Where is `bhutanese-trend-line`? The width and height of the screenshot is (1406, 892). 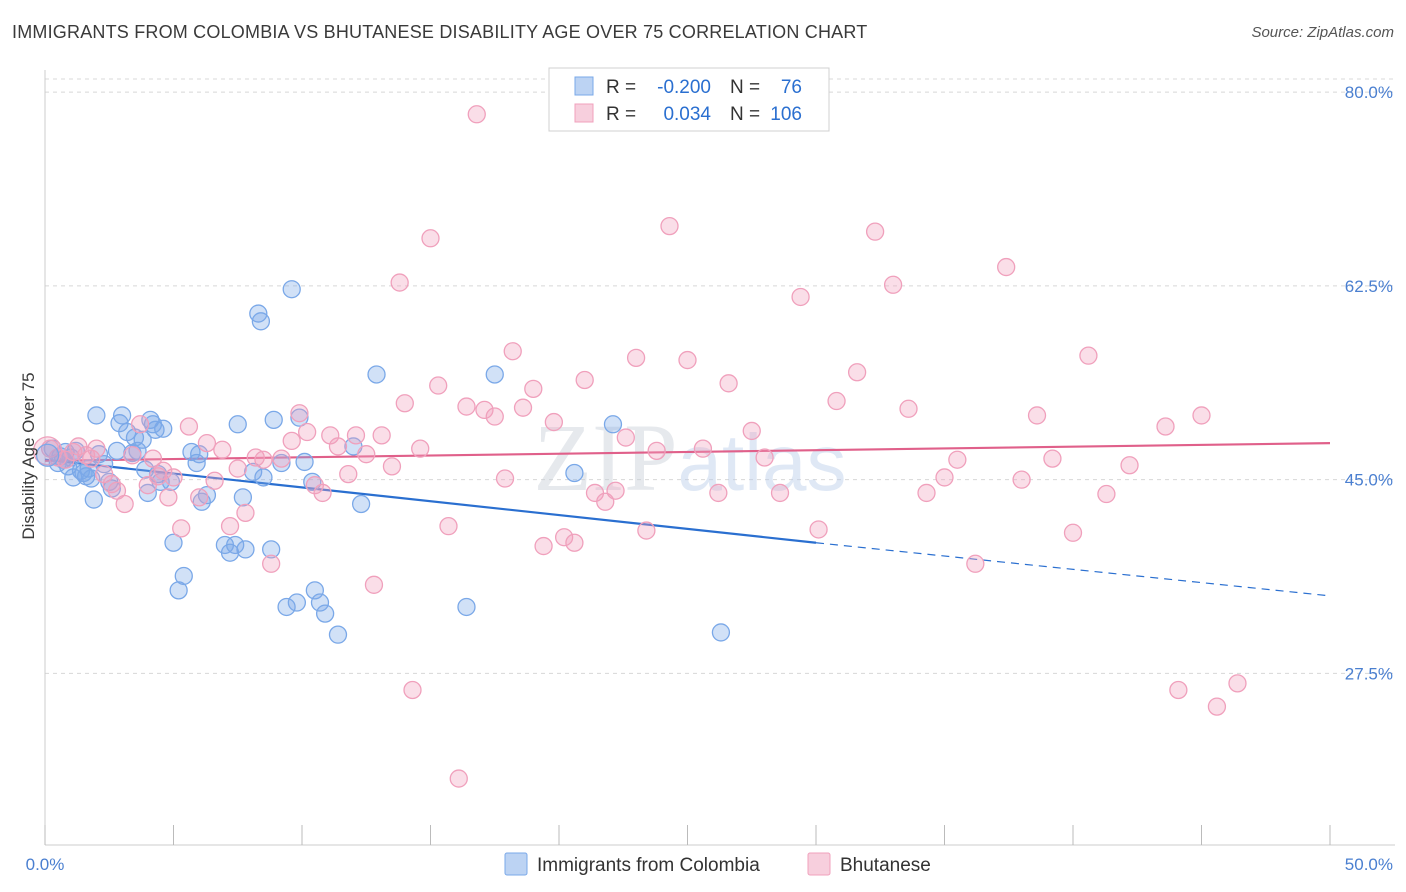
bhutanese-trend-line is located at coordinates (687, 452).